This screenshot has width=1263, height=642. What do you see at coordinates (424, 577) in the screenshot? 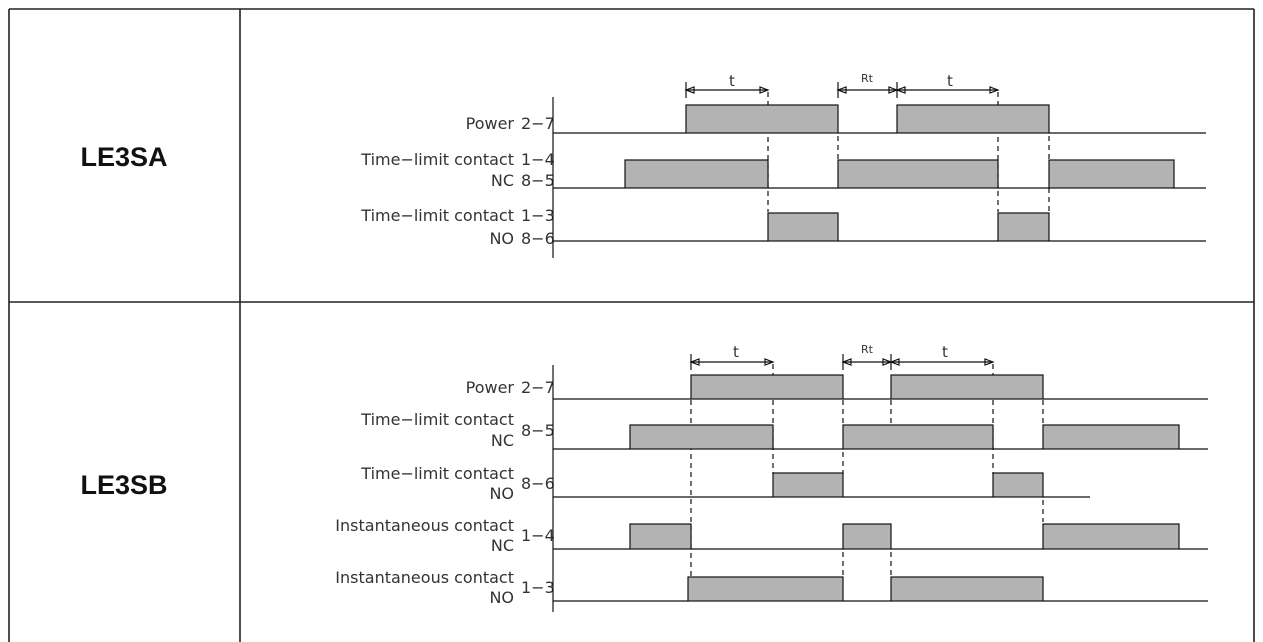
I see `signal-label-instantaneous-contact-no: Instantaneous contact` at bounding box center [424, 577].